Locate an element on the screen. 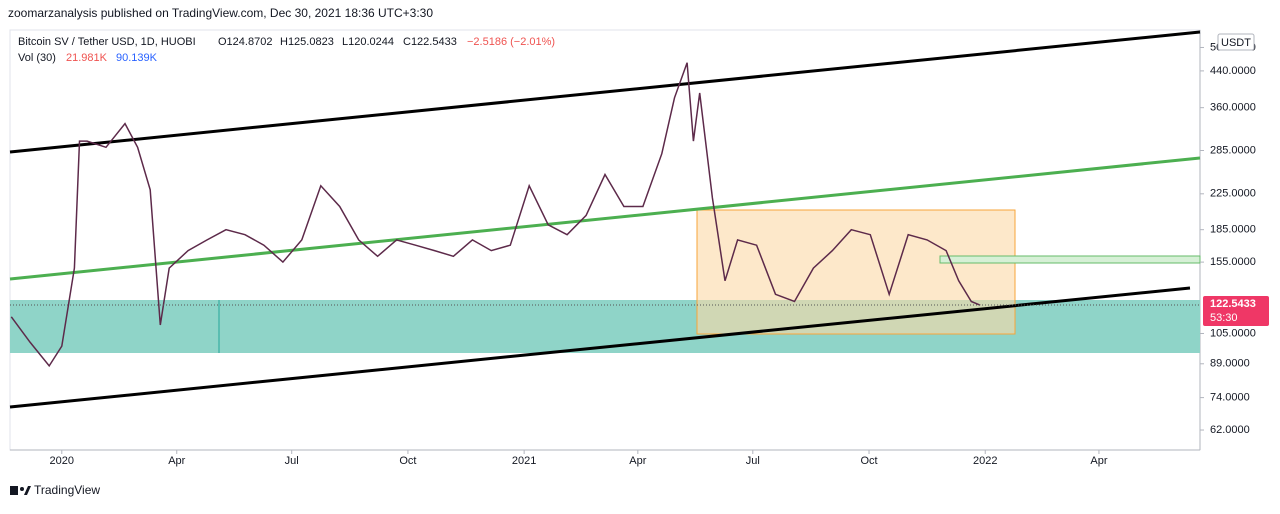 The width and height of the screenshot is (1280, 514). y-tick-label: 105.0000 is located at coordinates (1233, 333).